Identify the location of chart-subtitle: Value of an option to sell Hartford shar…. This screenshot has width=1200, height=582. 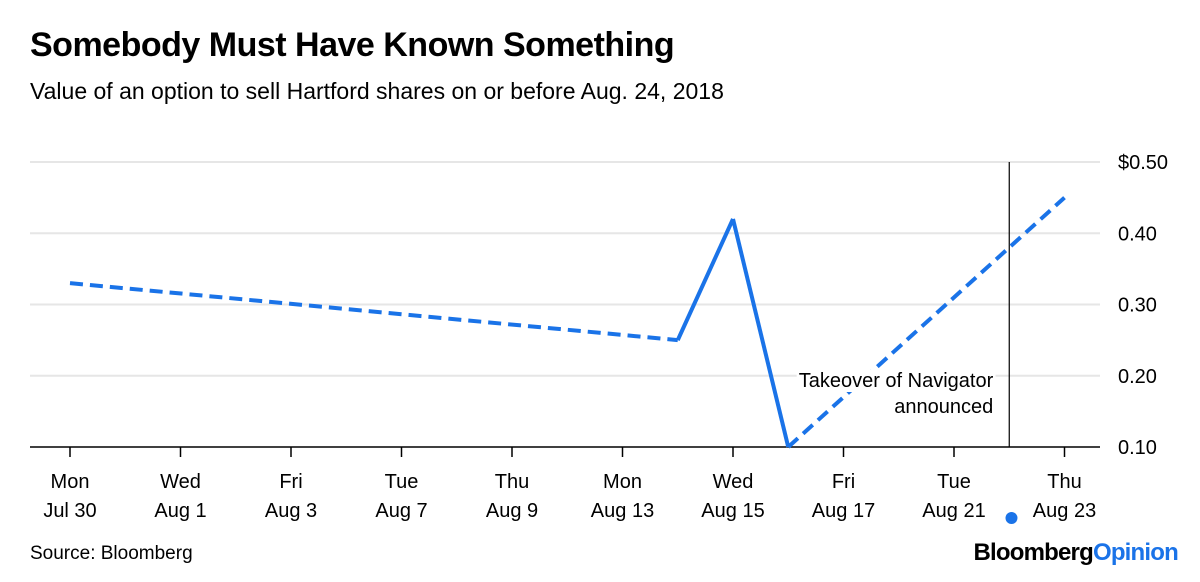
(377, 91).